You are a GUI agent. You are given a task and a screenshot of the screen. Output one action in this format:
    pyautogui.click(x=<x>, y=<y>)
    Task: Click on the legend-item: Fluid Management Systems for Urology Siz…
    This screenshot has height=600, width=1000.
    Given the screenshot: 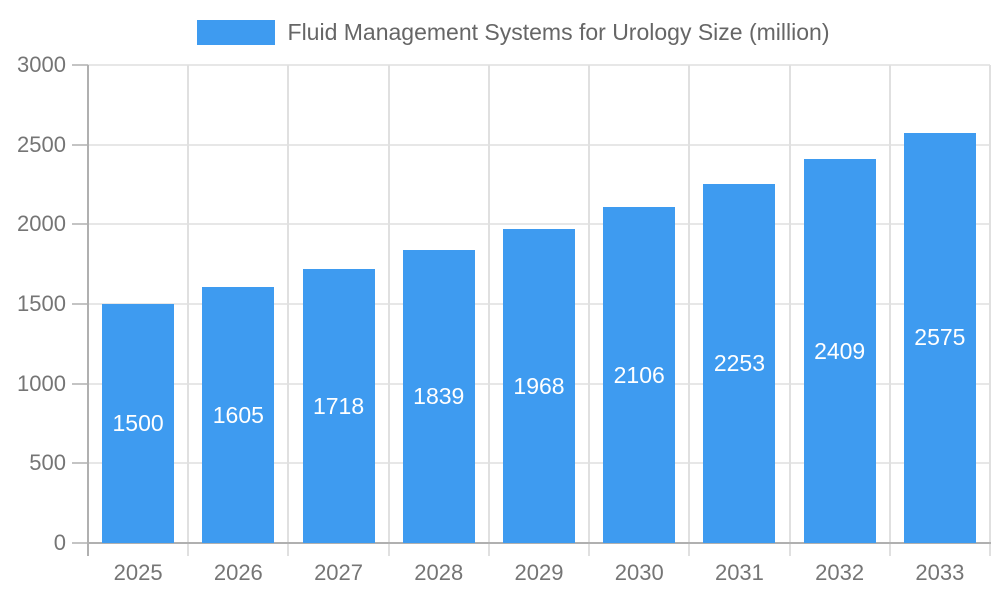 What is the action you would take?
    pyautogui.click(x=513, y=32)
    